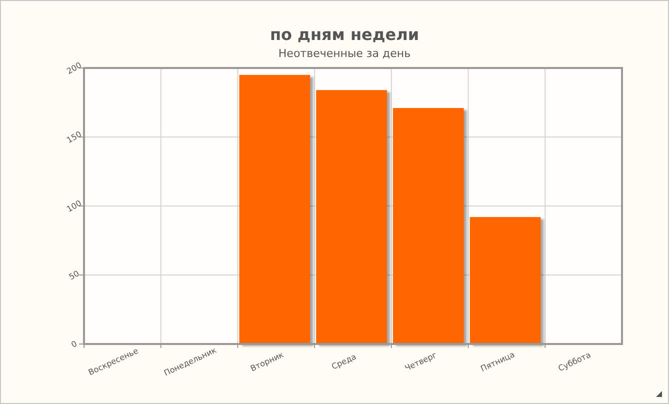 This screenshot has width=669, height=404. What do you see at coordinates (74, 275) in the screenshot?
I see `y-tick-label: 50` at bounding box center [74, 275].